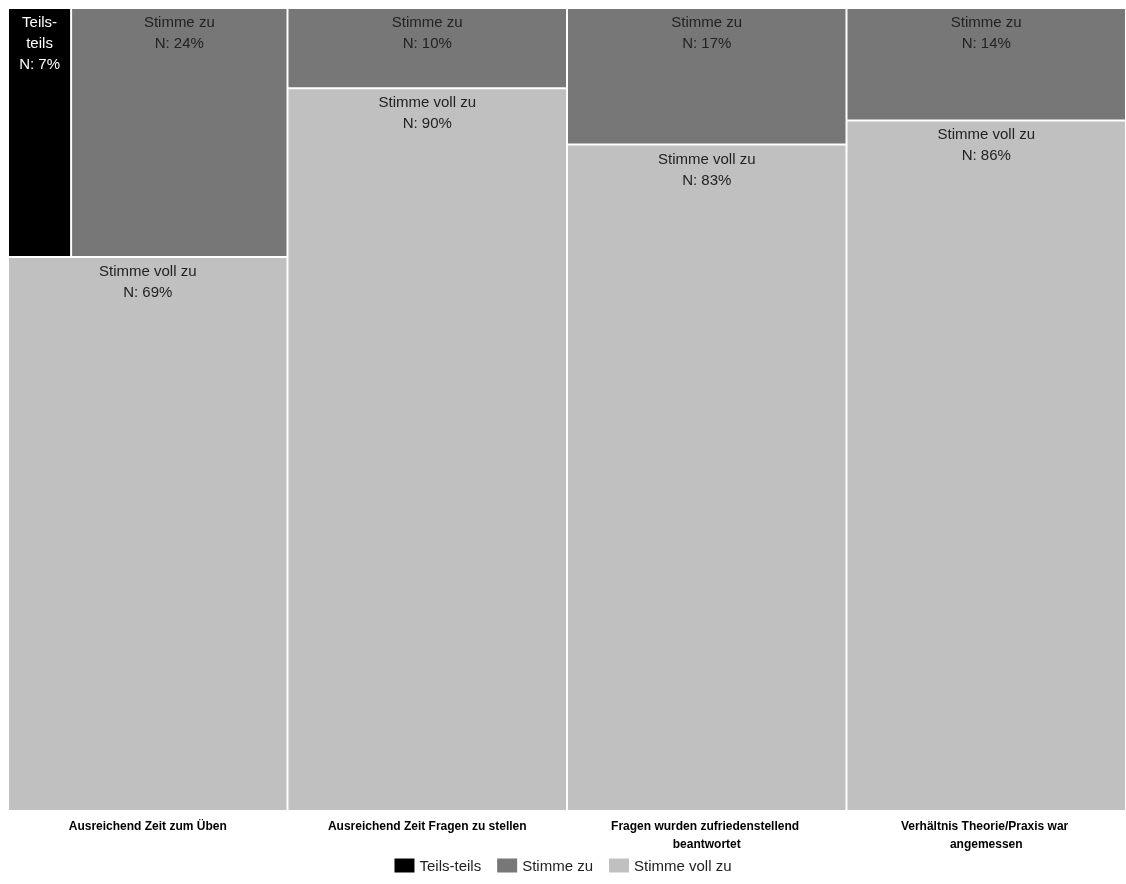  Describe the element at coordinates (427, 826) in the screenshot. I see `category-label: Ausreichend Zeit Fragen zu stellen` at that location.